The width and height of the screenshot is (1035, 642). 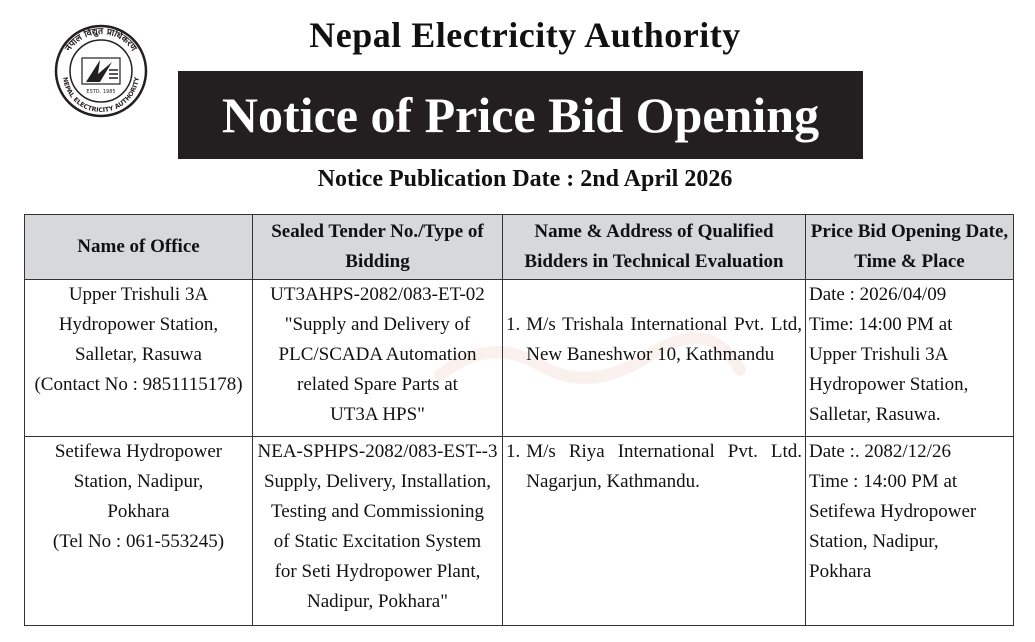 I want to click on office-line: Salletar, Rasuwa, so click(x=138, y=354).